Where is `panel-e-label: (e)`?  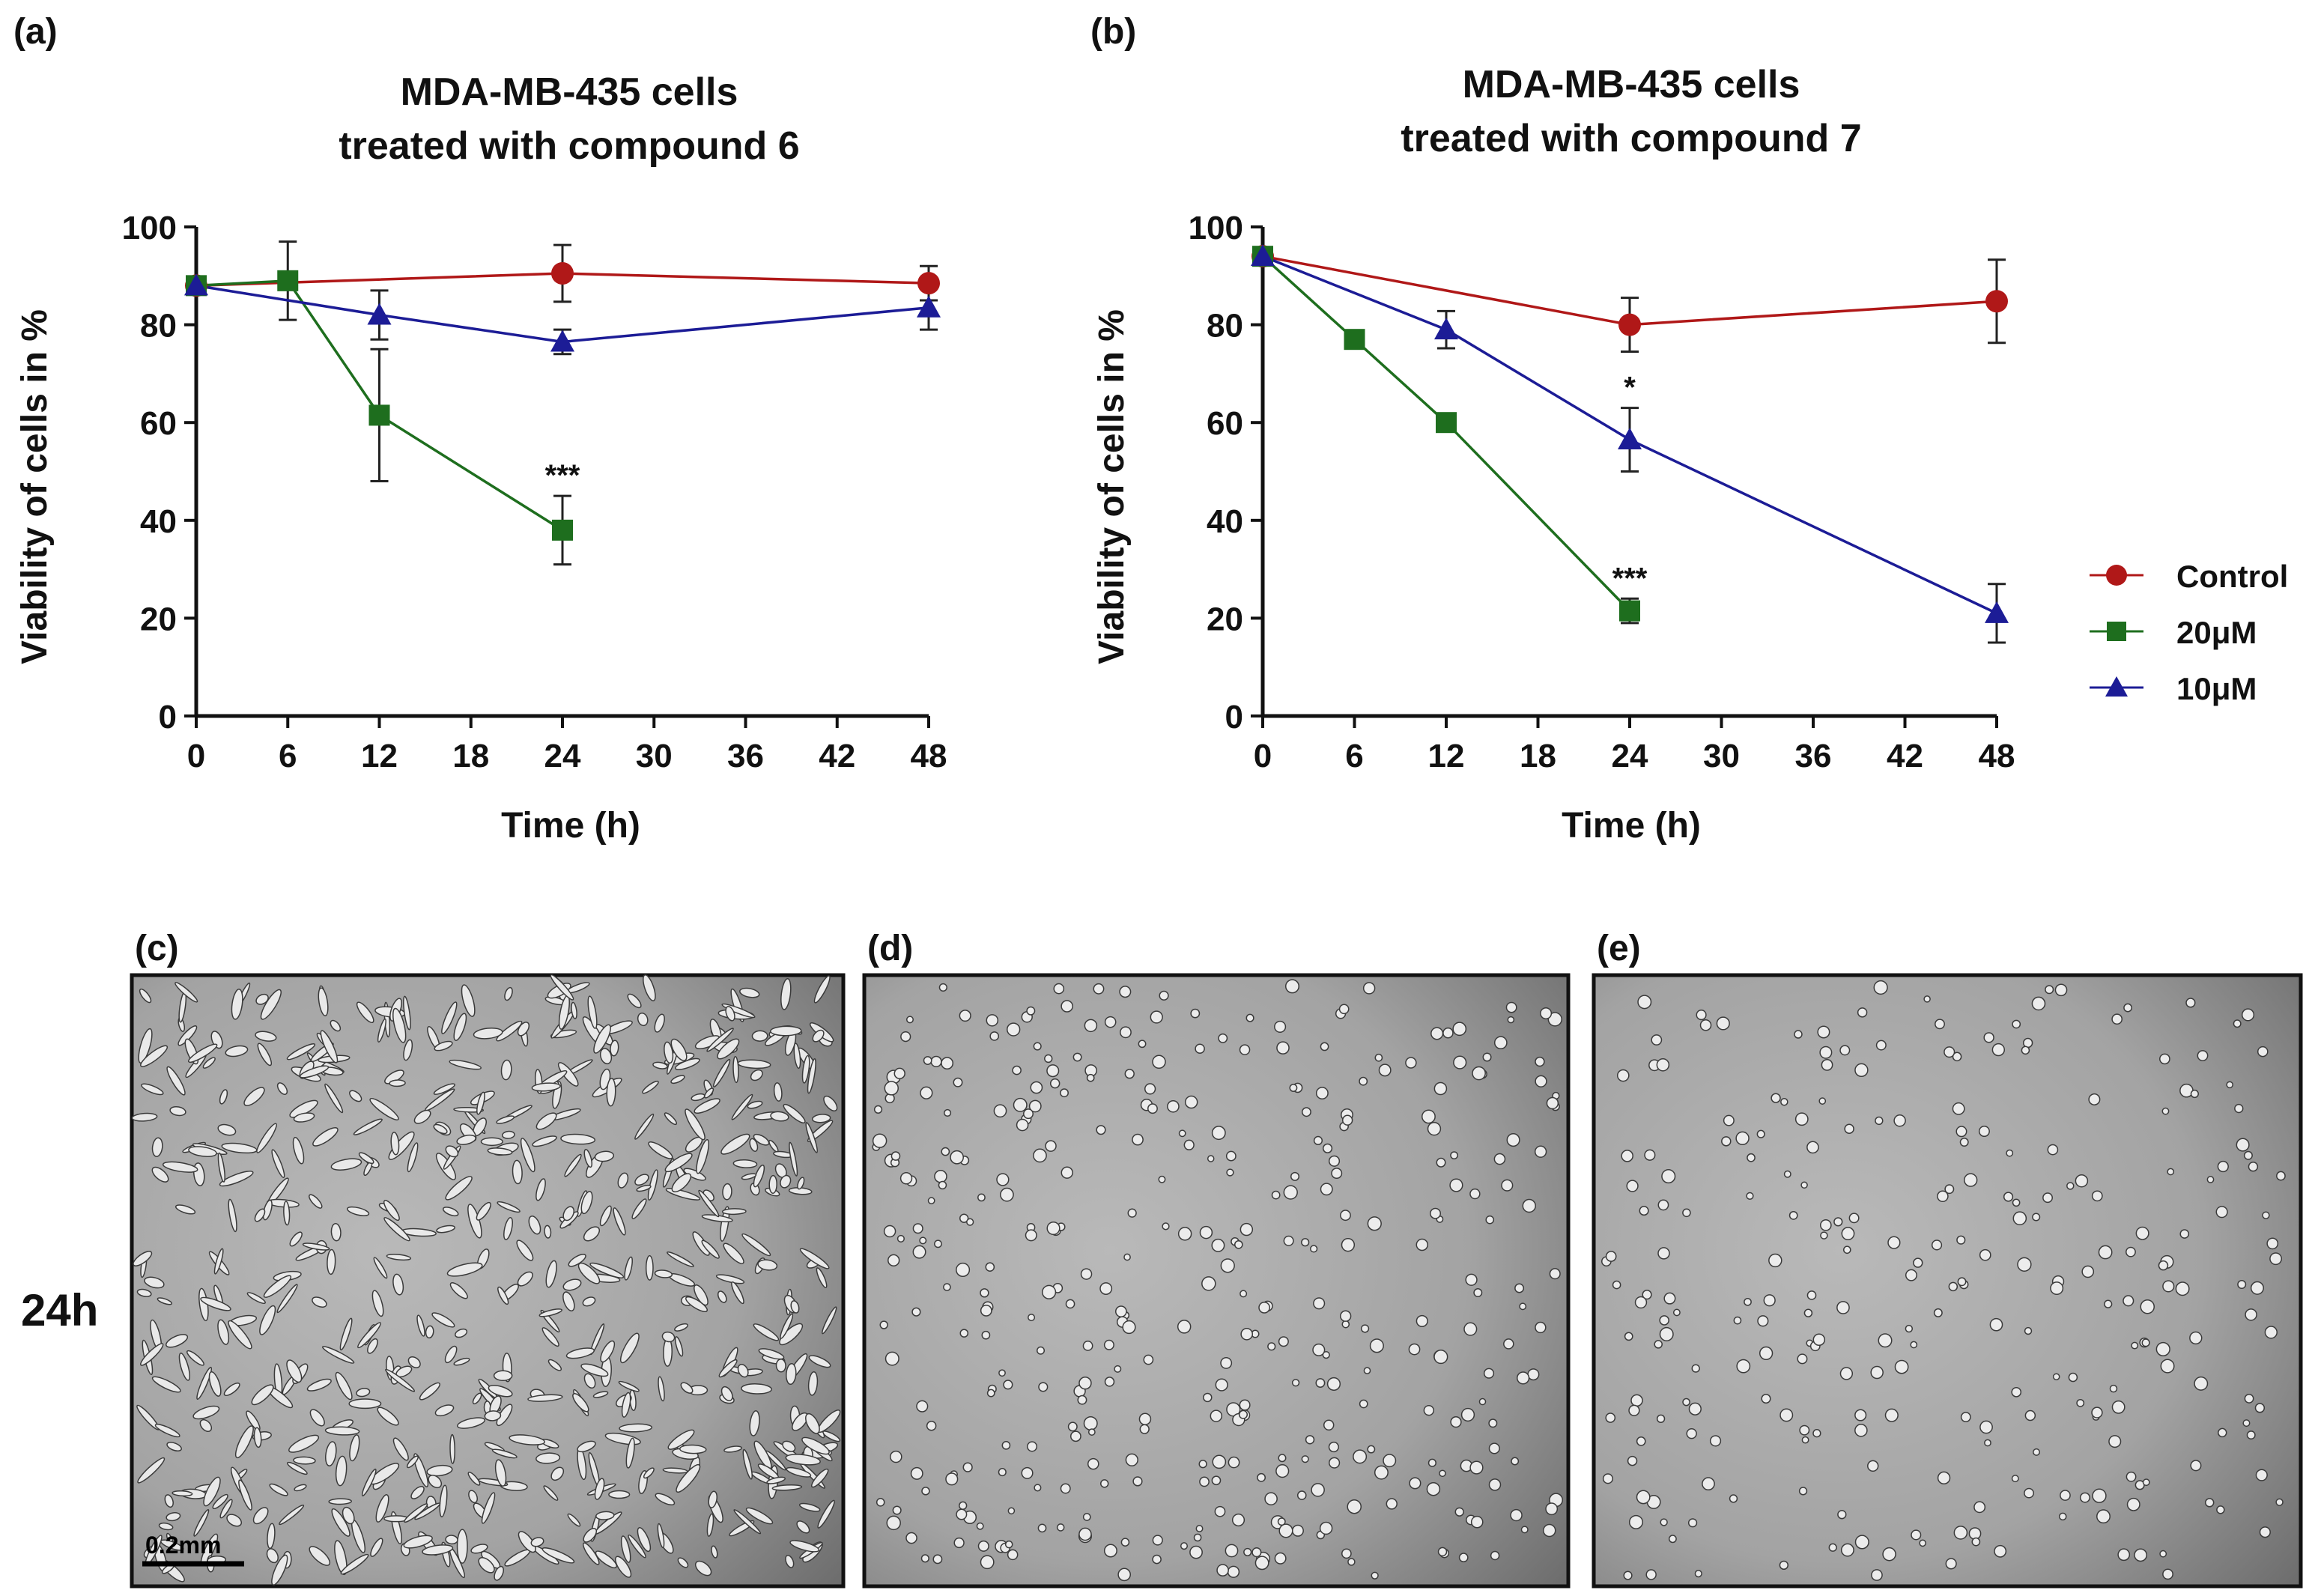
panel-e-label: (e) is located at coordinates (1619, 948).